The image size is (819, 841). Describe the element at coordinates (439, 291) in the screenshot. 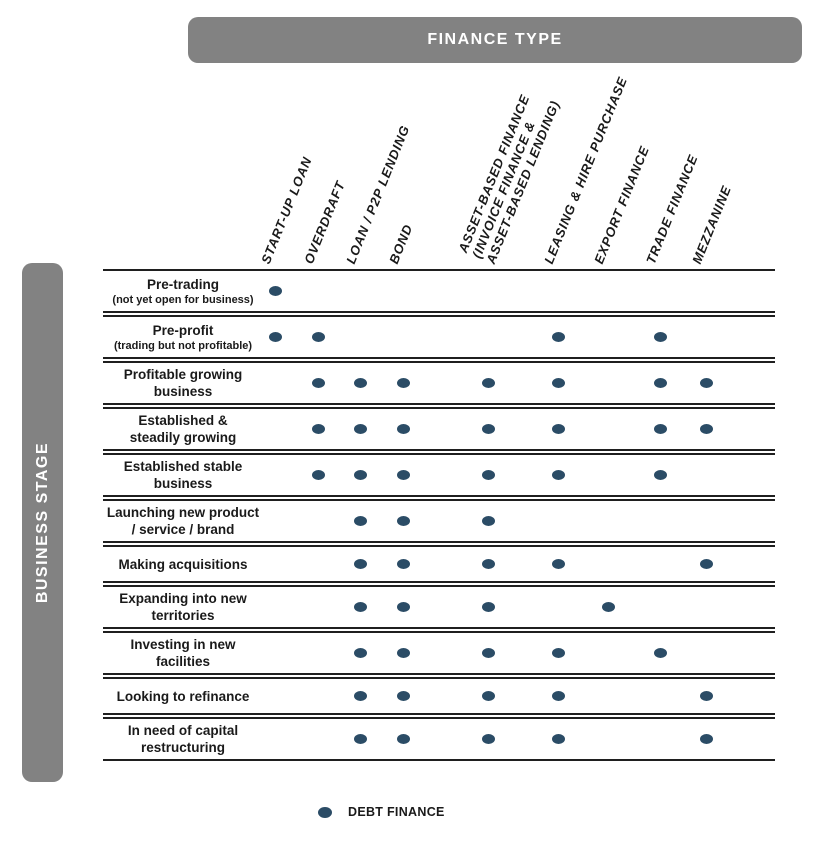

I see `matrix-row: Pre-trading (not yet open for business)` at that location.